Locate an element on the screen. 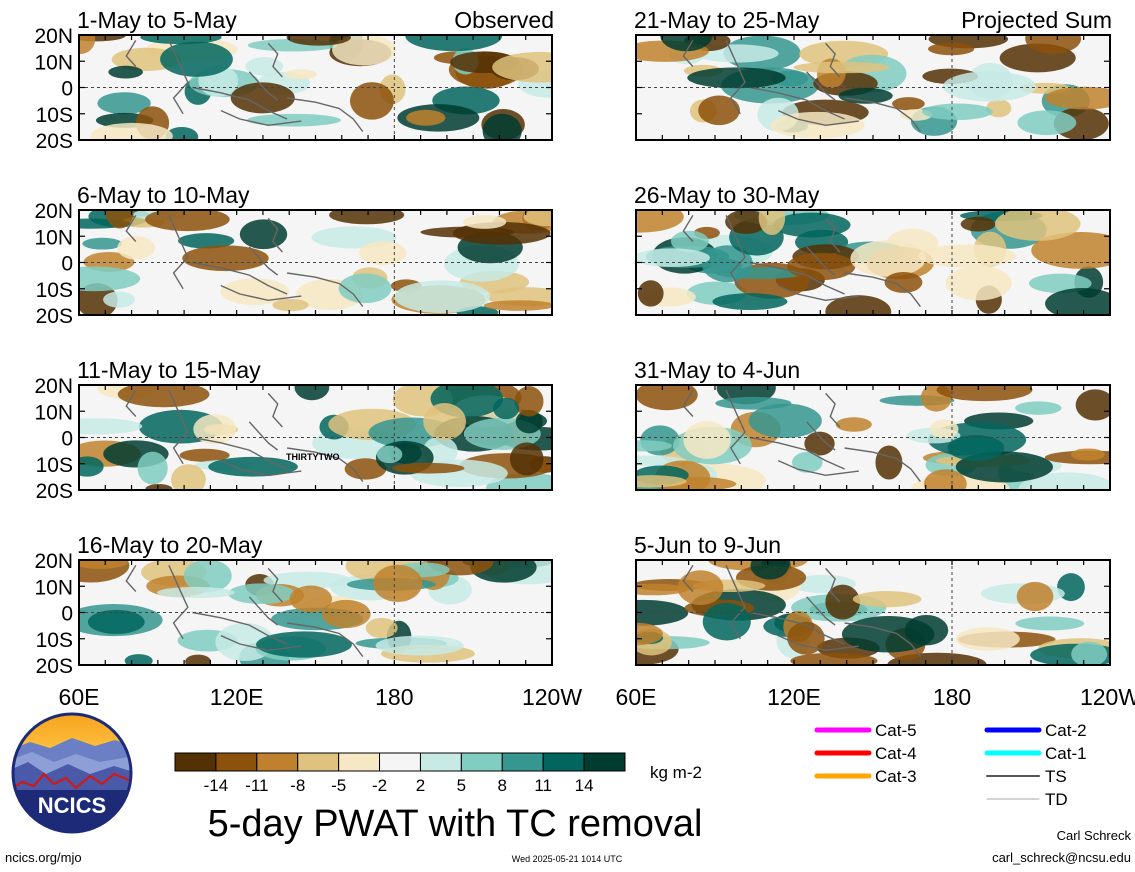  panel-period-title: 1-May to 5-May is located at coordinates (157, 20).